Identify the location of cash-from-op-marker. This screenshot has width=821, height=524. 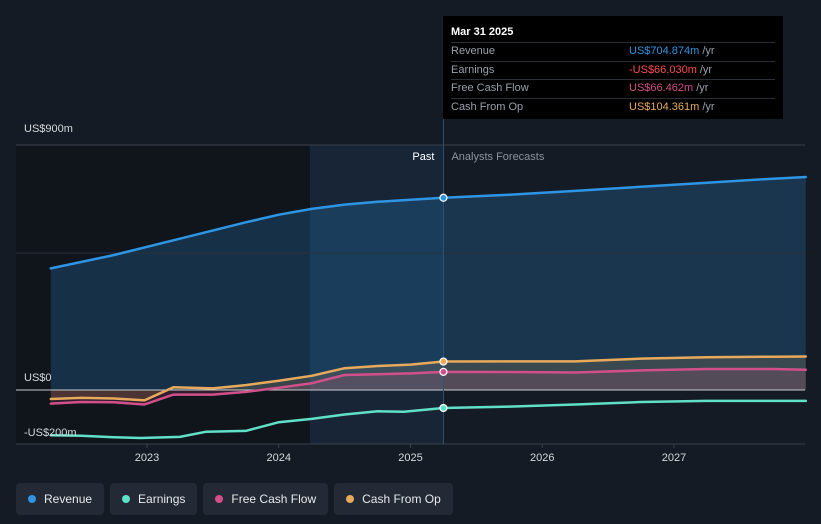
(443, 361).